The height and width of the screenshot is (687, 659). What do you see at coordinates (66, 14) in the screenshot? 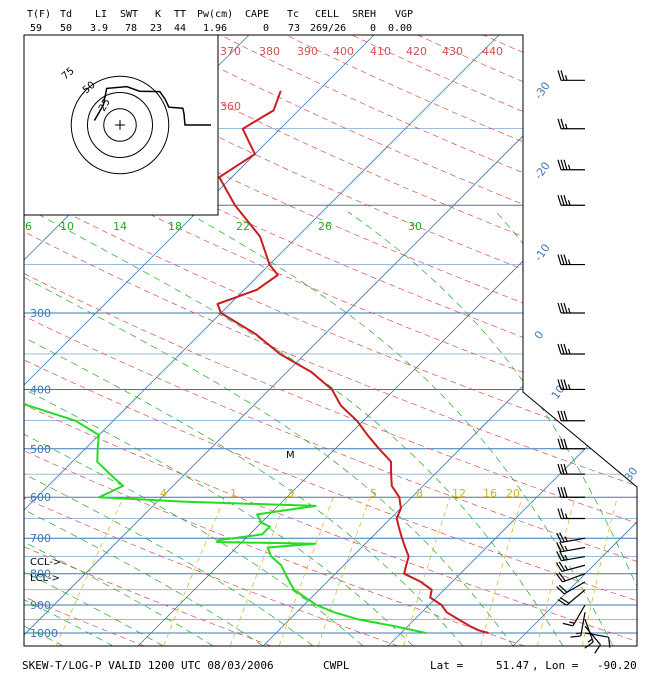
I see `header-label-td: Td` at bounding box center [66, 14].